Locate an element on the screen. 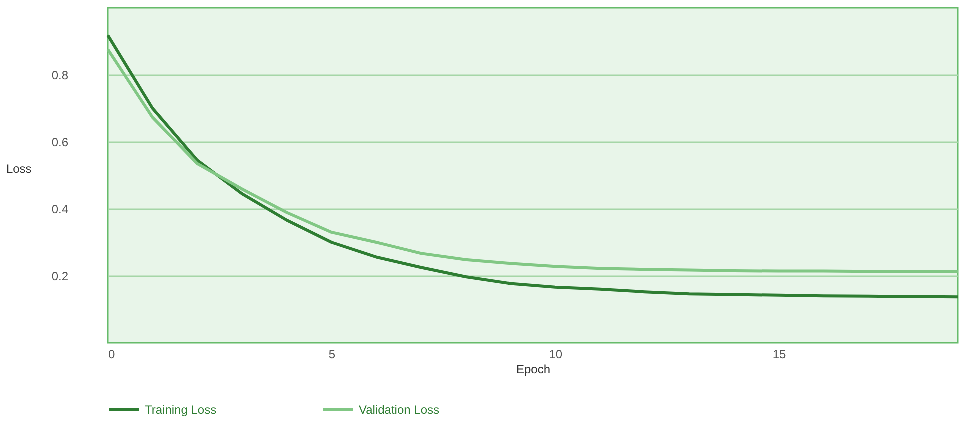 This screenshot has height=433, width=961. x-tick-label: 0 is located at coordinates (112, 355).